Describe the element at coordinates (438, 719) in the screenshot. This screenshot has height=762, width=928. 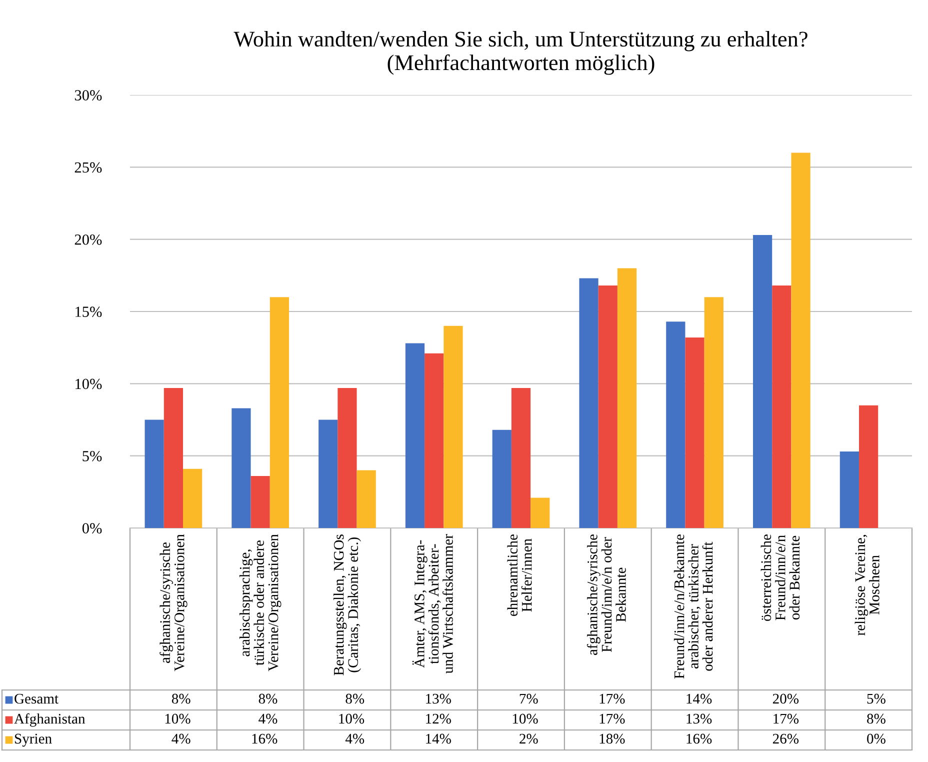
I see `data-label: 12%` at that location.